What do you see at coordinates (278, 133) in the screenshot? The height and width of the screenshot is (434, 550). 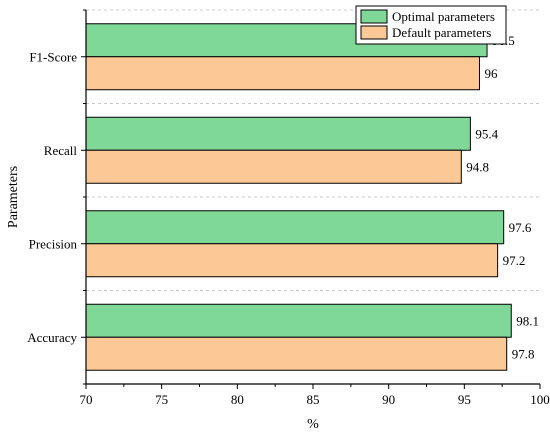 I see `bar-optimal-recall` at bounding box center [278, 133].